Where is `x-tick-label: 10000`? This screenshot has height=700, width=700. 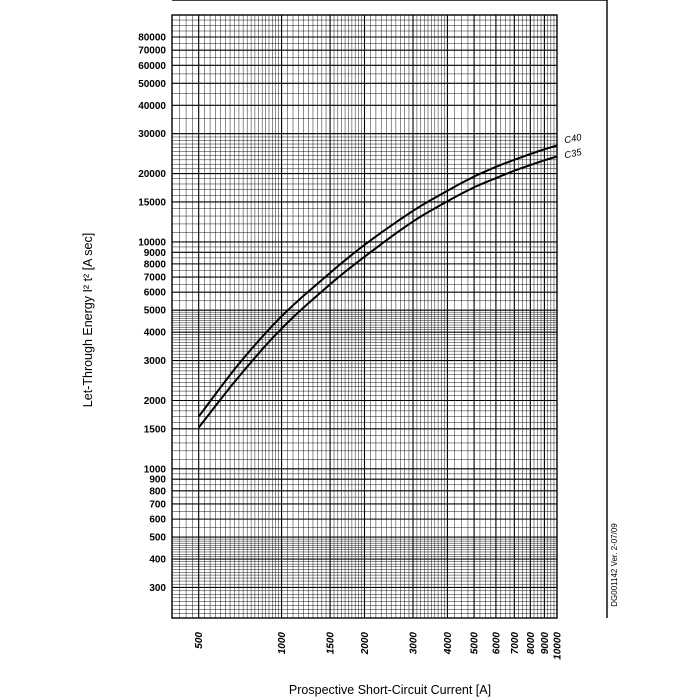
x-tick-label: 10000 is located at coordinates (558, 646).